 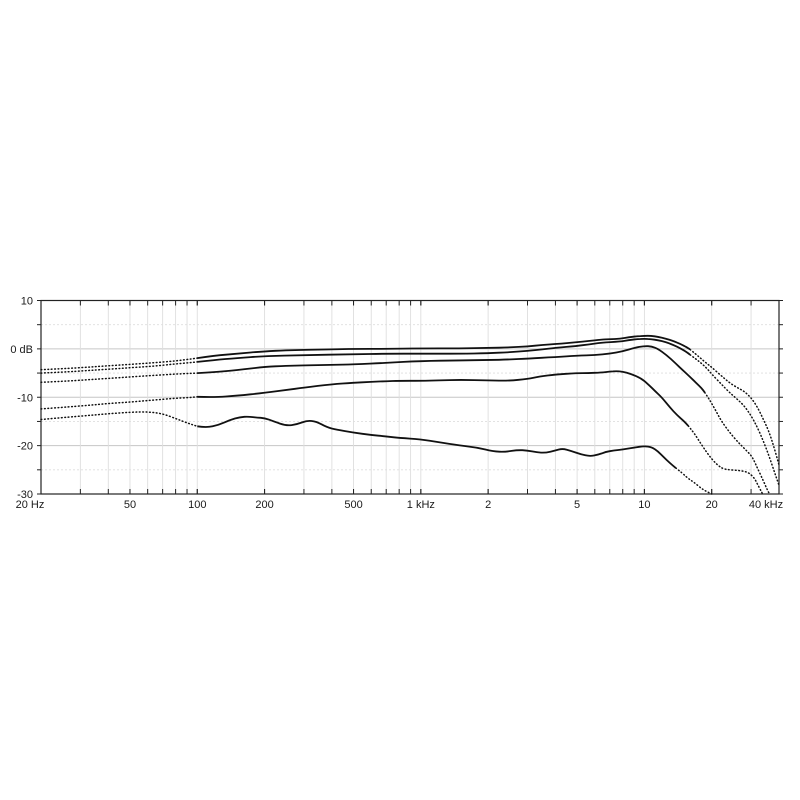 I want to click on x-axis-label: 500, so click(x=353, y=505).